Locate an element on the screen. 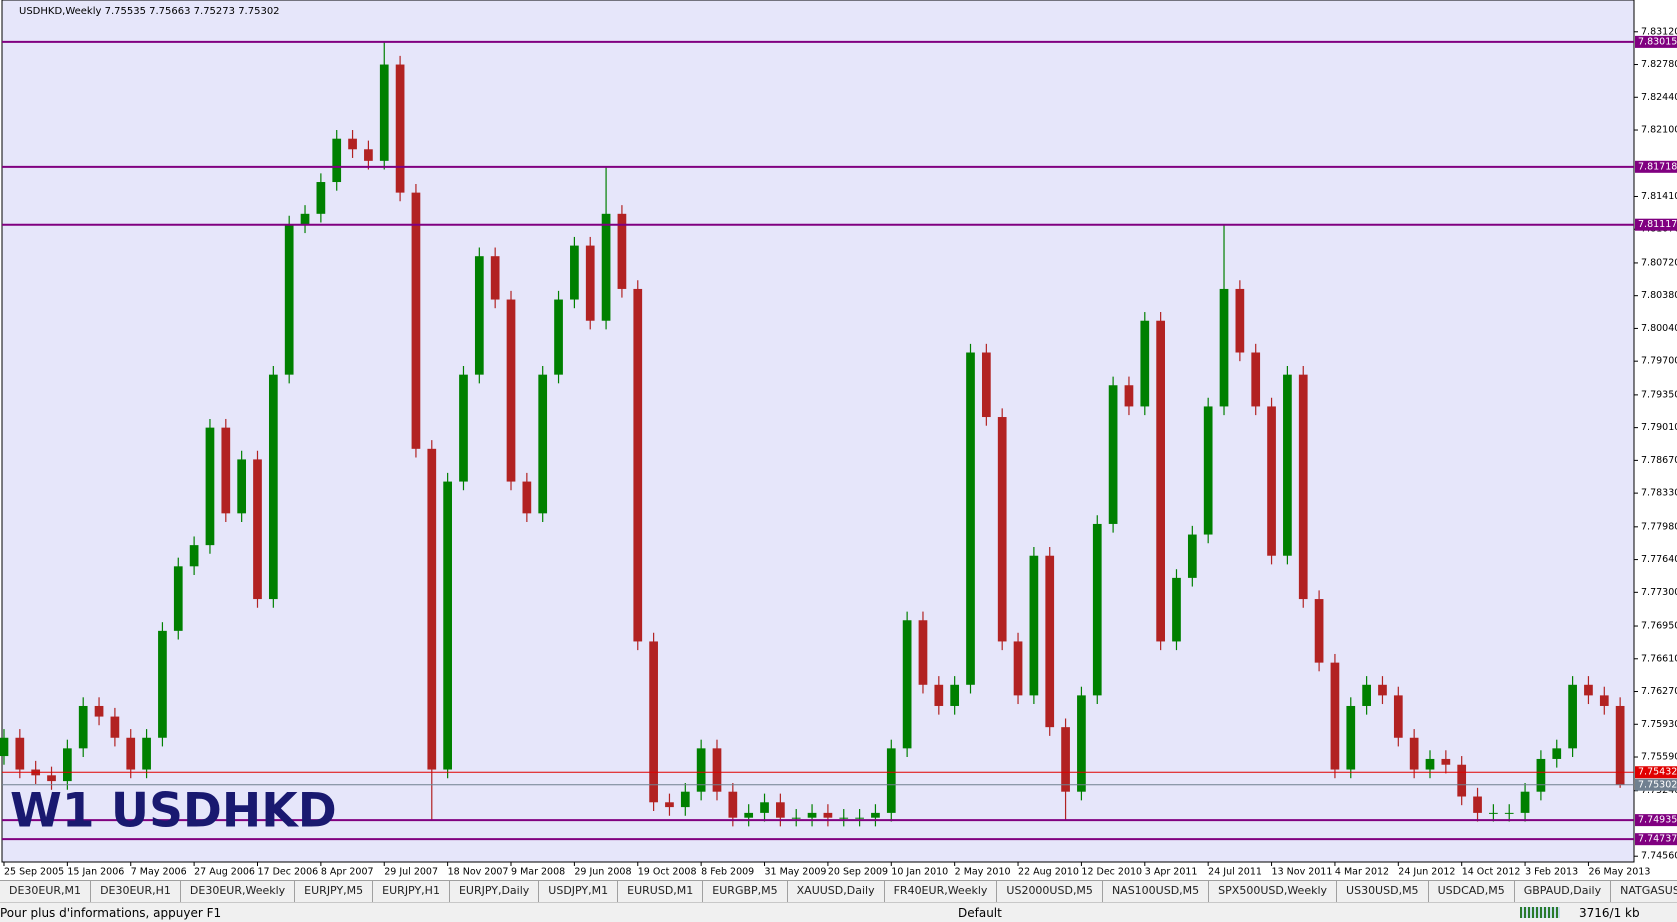  watermark: W1 USDHKD is located at coordinates (173, 811).